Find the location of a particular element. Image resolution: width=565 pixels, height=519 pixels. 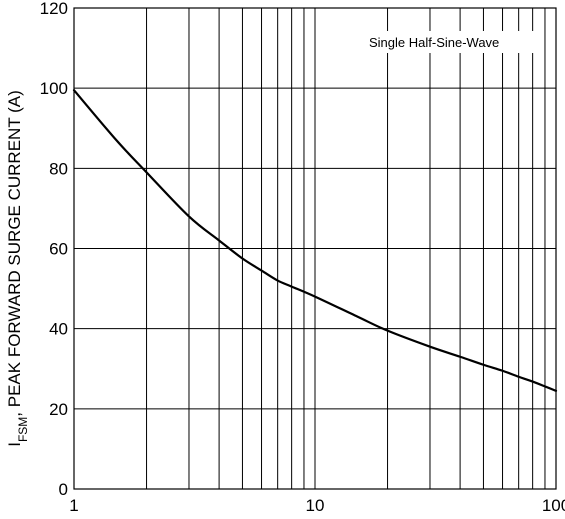

y-tick-label: 100 is located at coordinates (54, 88).